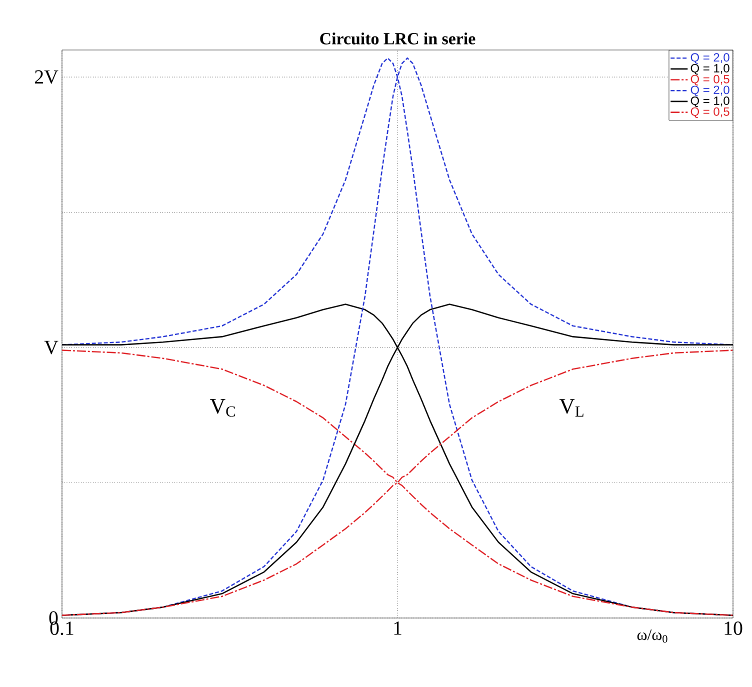 Image resolution: width=752 pixels, height=687 pixels. Describe the element at coordinates (398, 38) in the screenshot. I see `chart-title: Circuito LRC in serie` at that location.